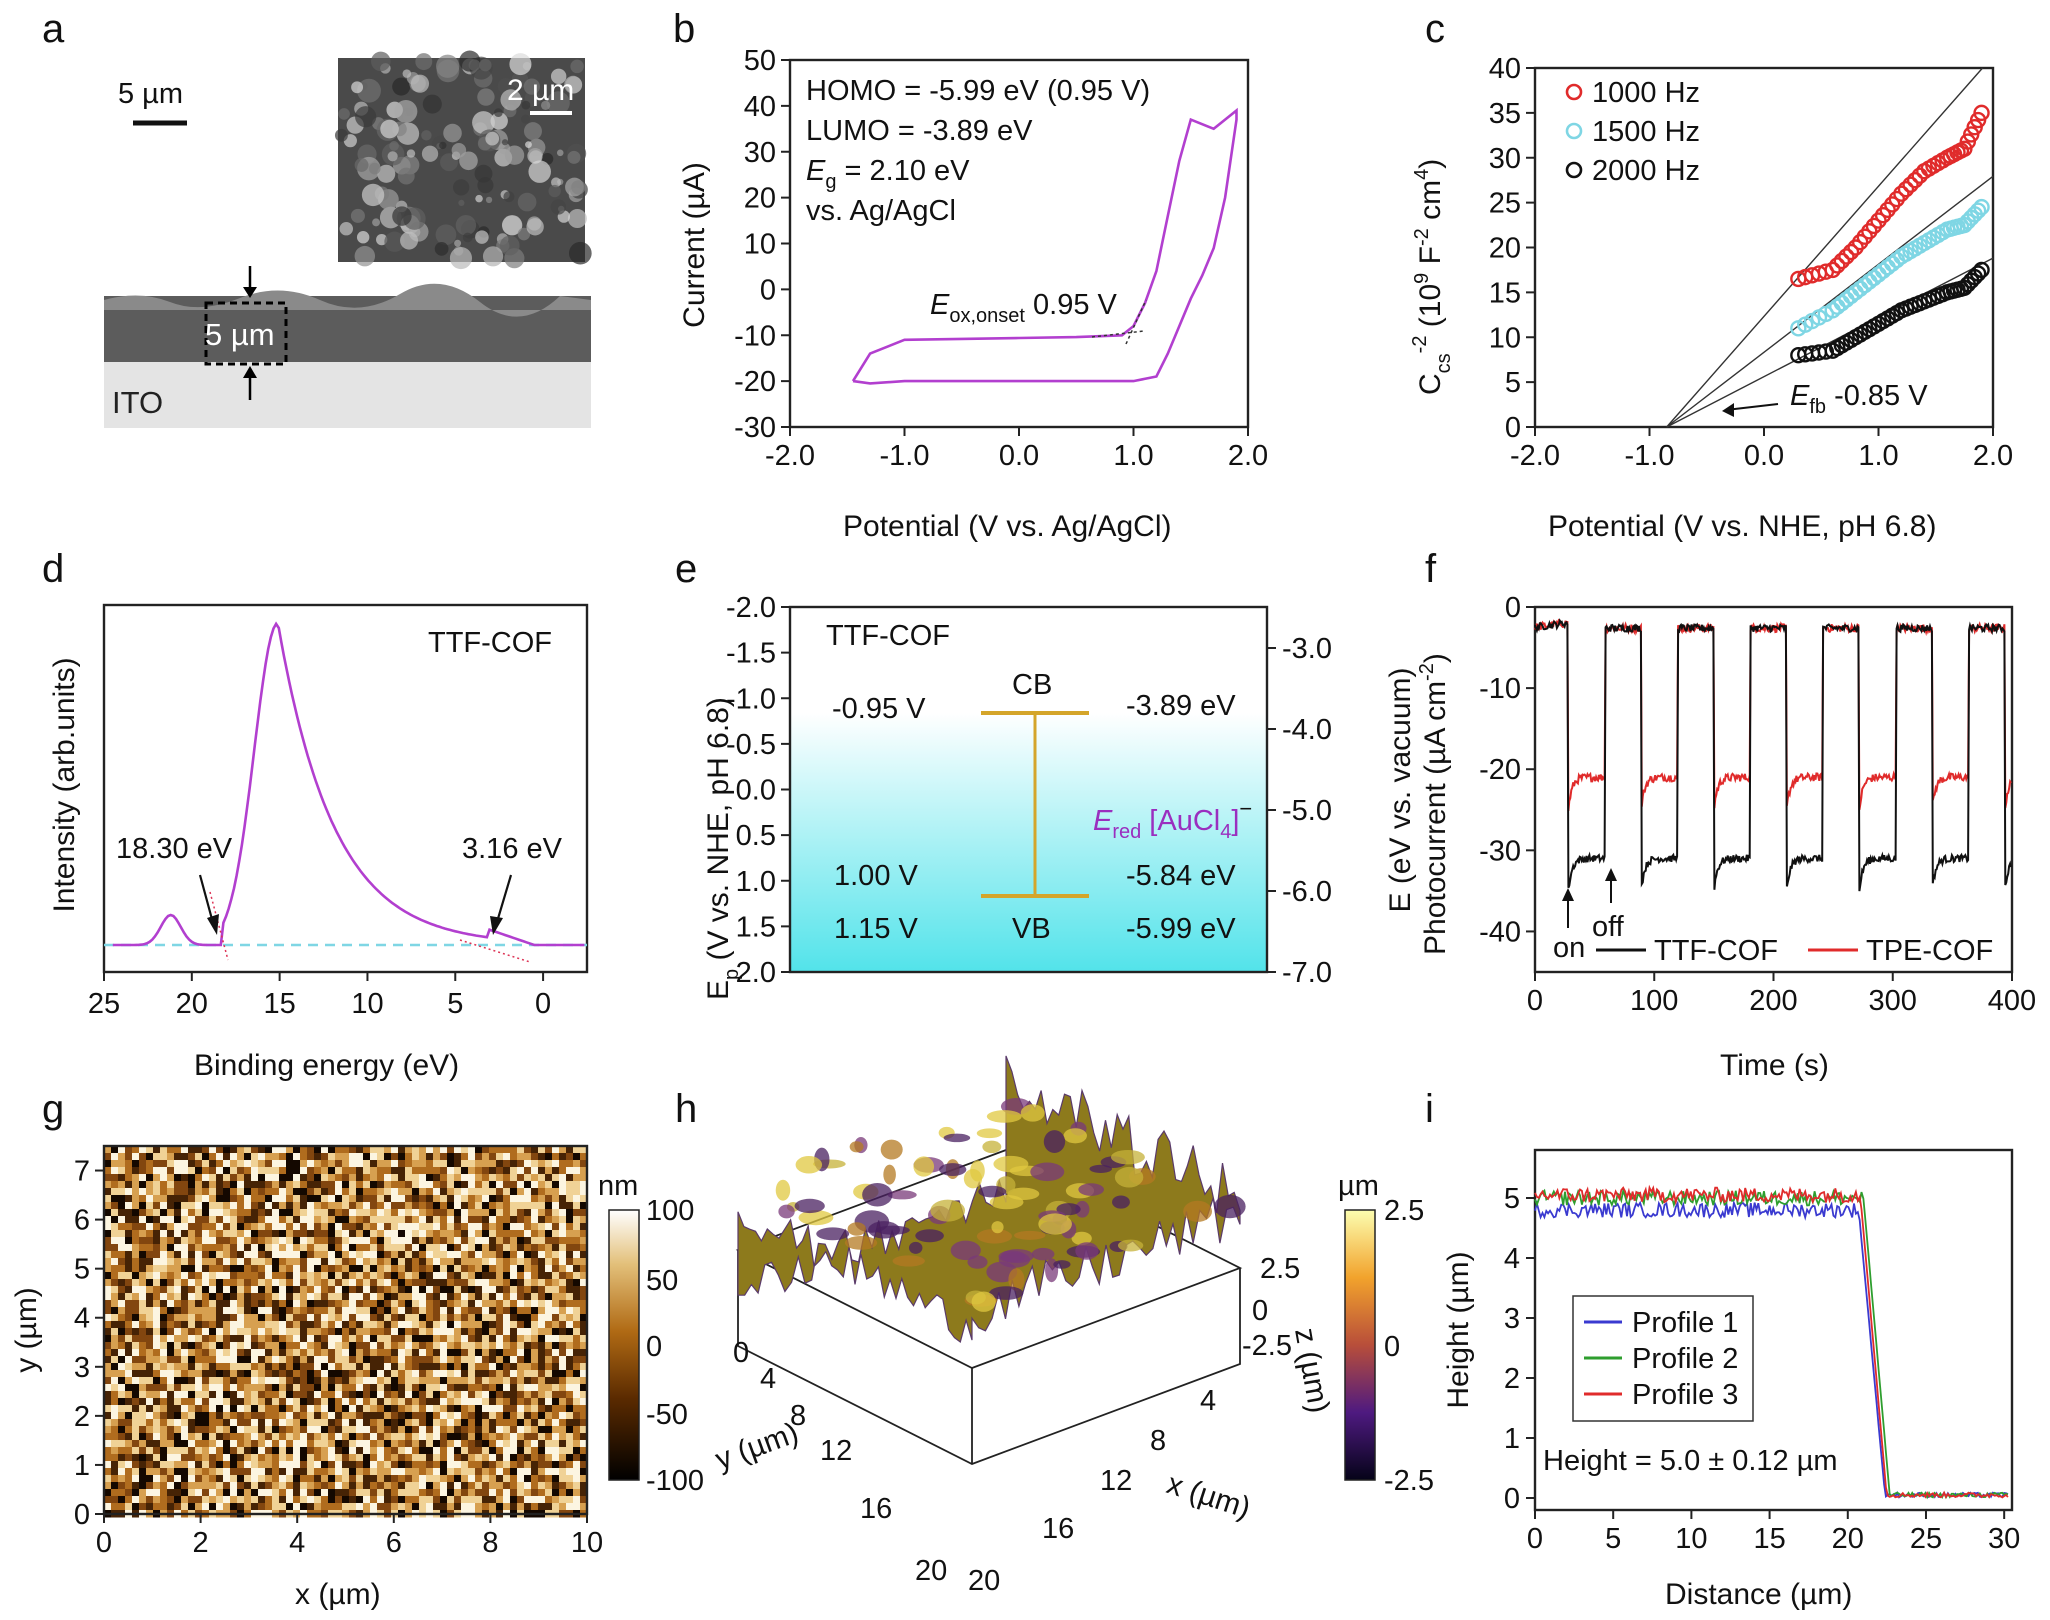 This screenshot has width=2050, height=1620. What do you see at coordinates (984, 1581) in the screenshot?
I see `svg-text: 20` at bounding box center [984, 1581].